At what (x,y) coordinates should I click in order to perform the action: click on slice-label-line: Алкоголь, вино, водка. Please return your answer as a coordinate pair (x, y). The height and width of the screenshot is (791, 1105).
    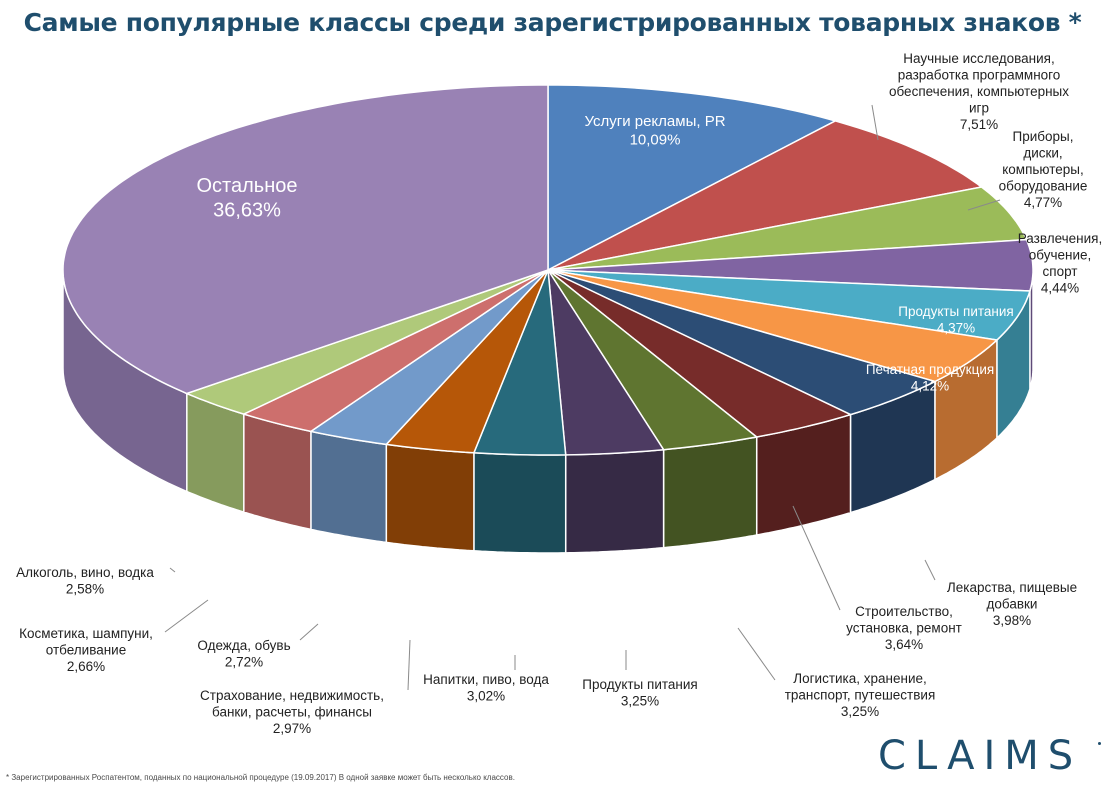
    Looking at the image, I should click on (85, 572).